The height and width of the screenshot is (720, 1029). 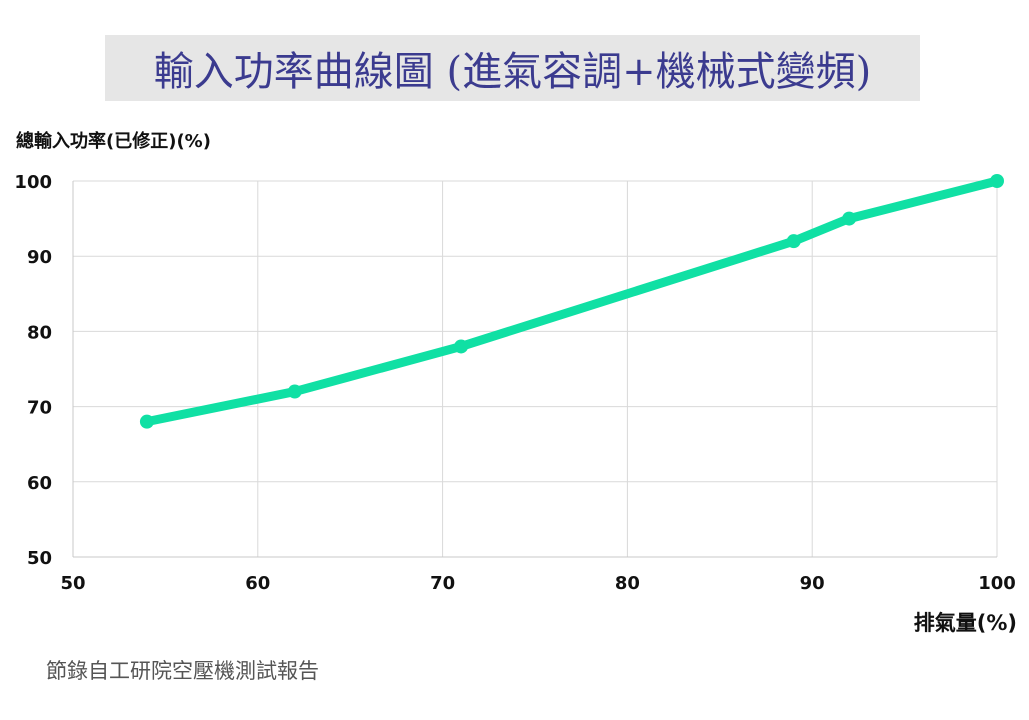 What do you see at coordinates (257, 583) in the screenshot?
I see `x-tick-label-60: 60` at bounding box center [257, 583].